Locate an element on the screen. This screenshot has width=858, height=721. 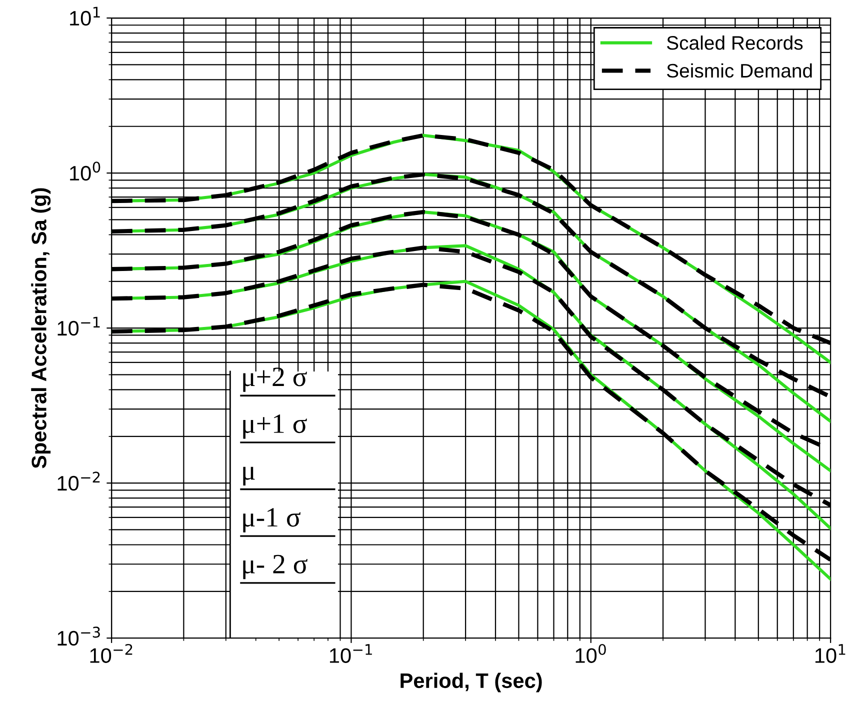
legend-label: Seismic Demand is located at coordinates (739, 70).